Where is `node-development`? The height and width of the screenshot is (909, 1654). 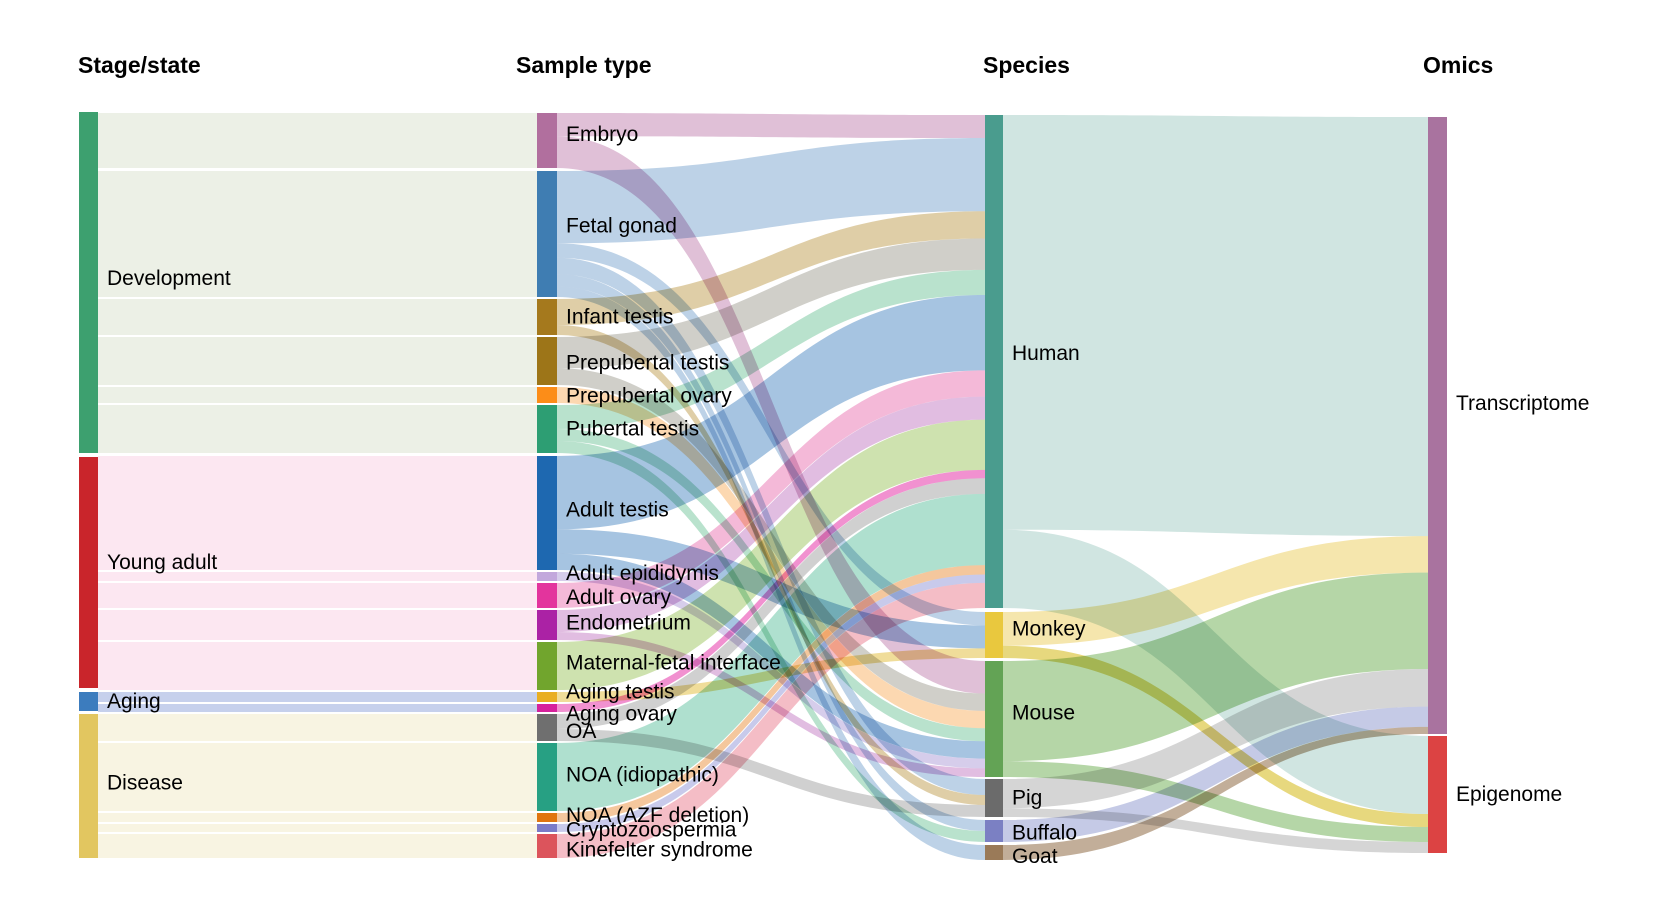
node-development is located at coordinates (88, 282).